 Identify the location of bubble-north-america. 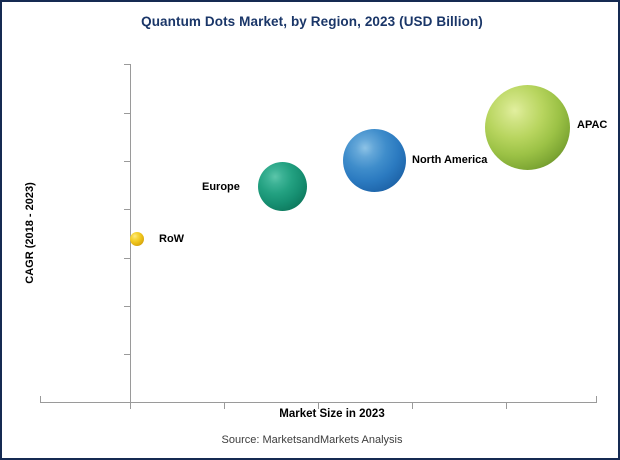
(374, 160).